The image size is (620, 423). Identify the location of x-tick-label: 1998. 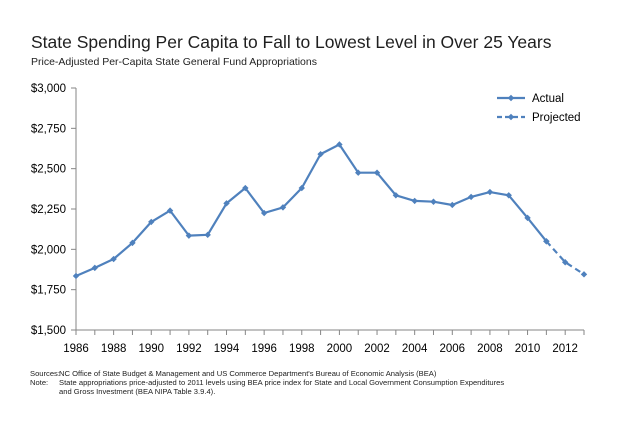
(302, 349).